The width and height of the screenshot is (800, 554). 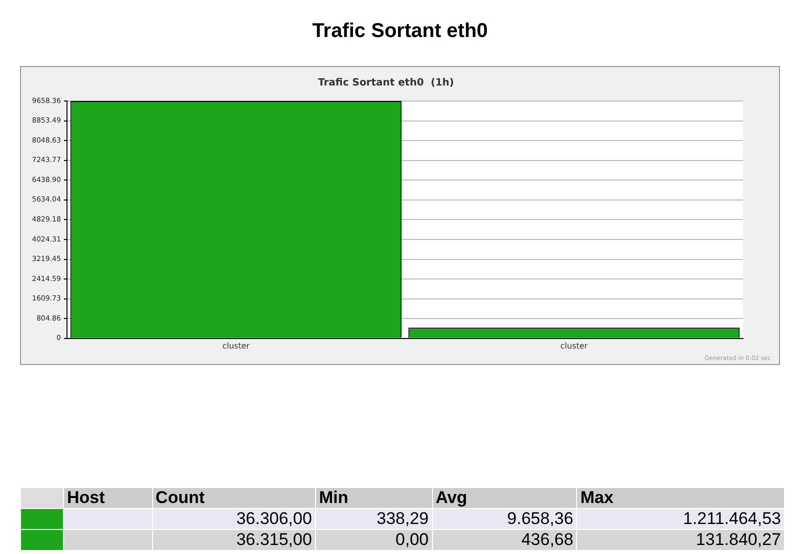 What do you see at coordinates (400, 31) in the screenshot?
I see `chart-title: Trafic Sortant eth0` at bounding box center [400, 31].